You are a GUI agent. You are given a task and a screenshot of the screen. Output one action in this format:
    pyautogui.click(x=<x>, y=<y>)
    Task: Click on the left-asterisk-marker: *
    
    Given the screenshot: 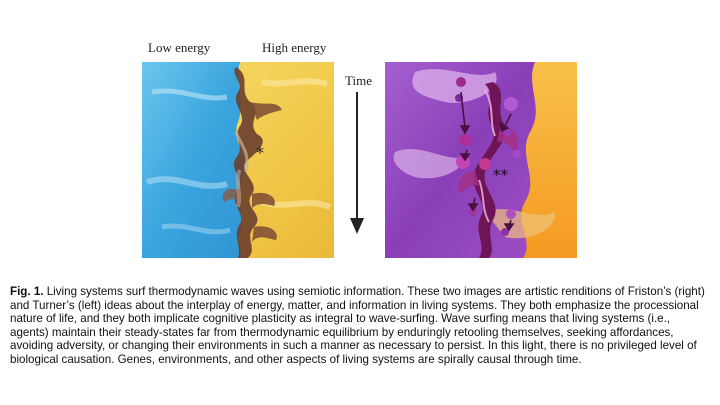 What is the action you would take?
    pyautogui.click(x=260, y=152)
    